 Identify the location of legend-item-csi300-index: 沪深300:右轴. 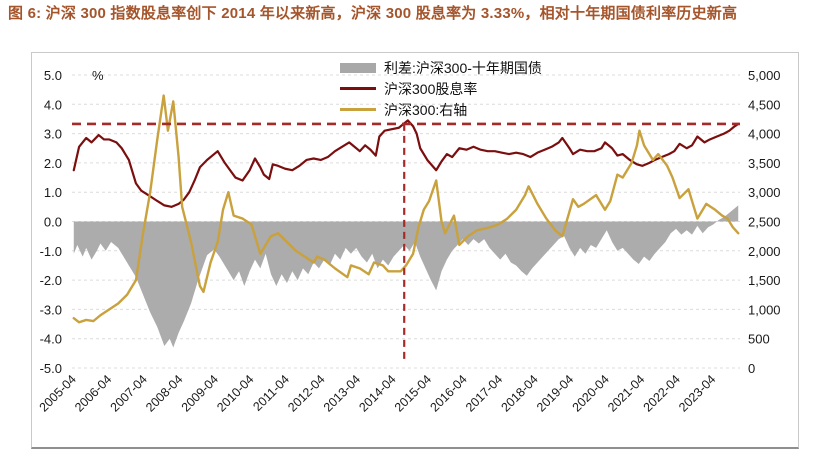
(441, 109).